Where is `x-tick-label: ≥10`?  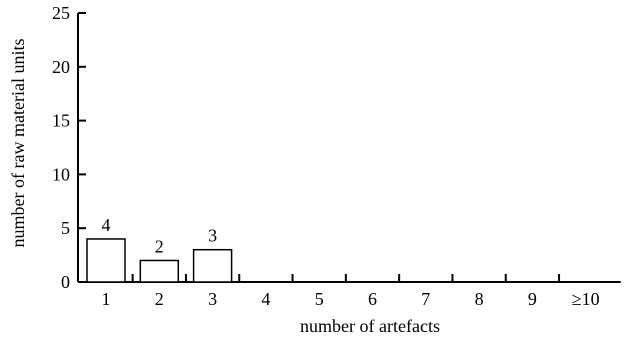 x-tick-label: ≥10 is located at coordinates (586, 299).